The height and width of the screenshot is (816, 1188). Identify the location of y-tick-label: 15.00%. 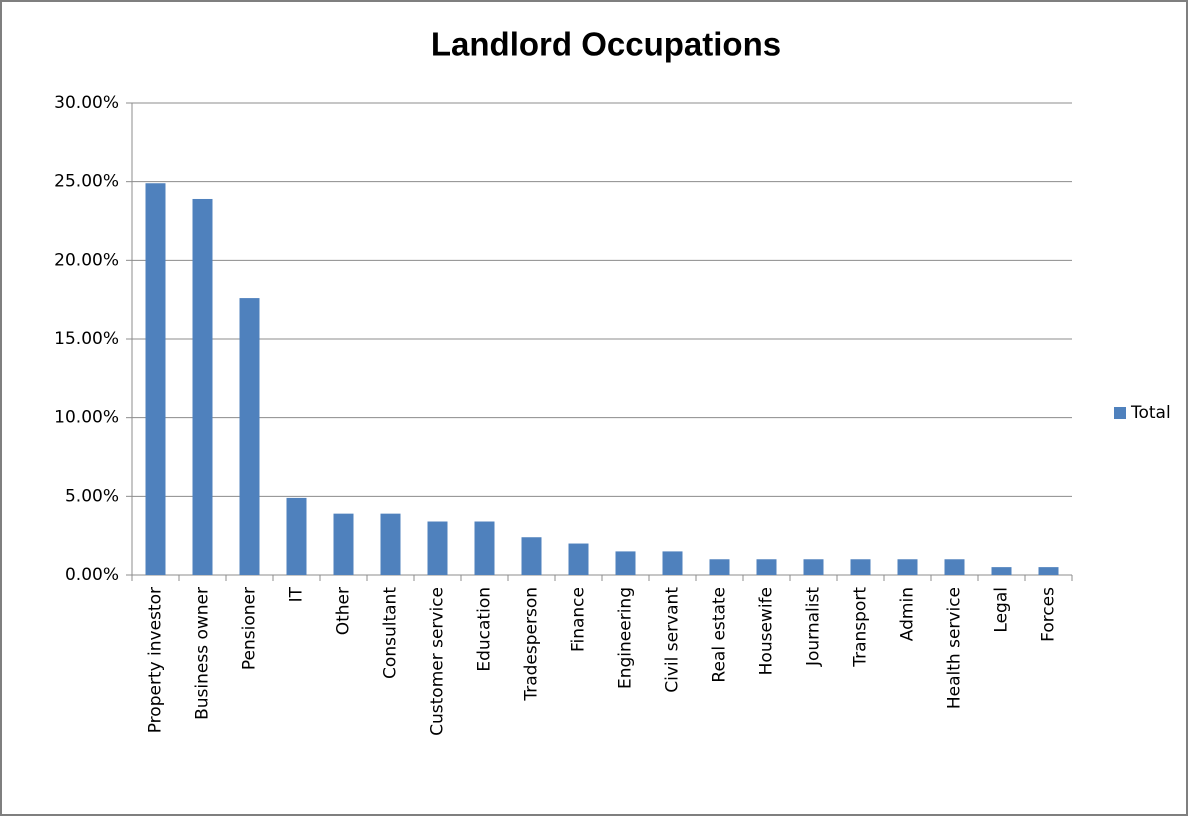
(86, 339).